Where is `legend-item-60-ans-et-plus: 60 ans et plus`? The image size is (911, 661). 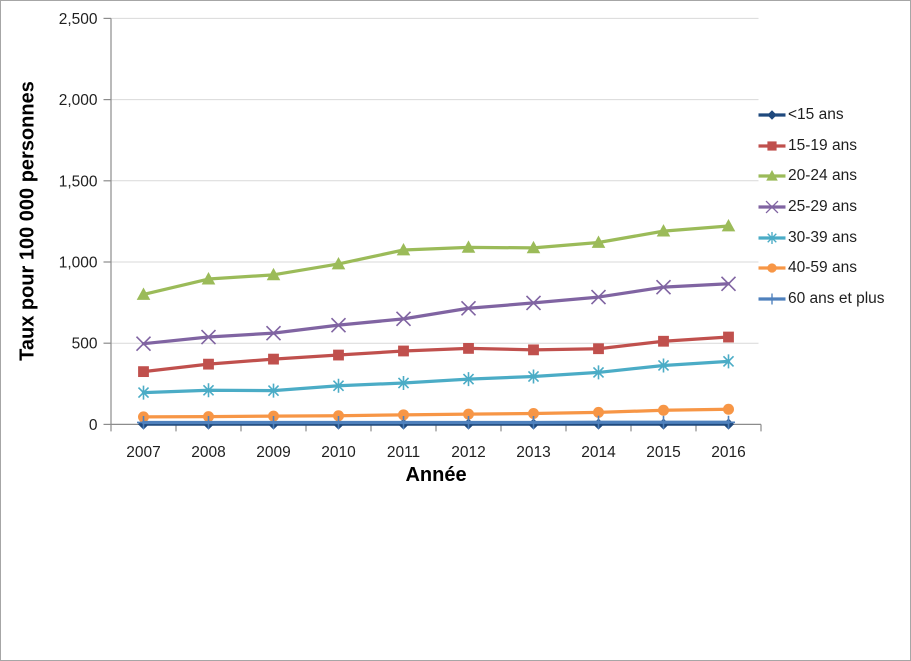 legend-item-60-ans-et-plus: 60 ans et plus is located at coordinates (821, 299).